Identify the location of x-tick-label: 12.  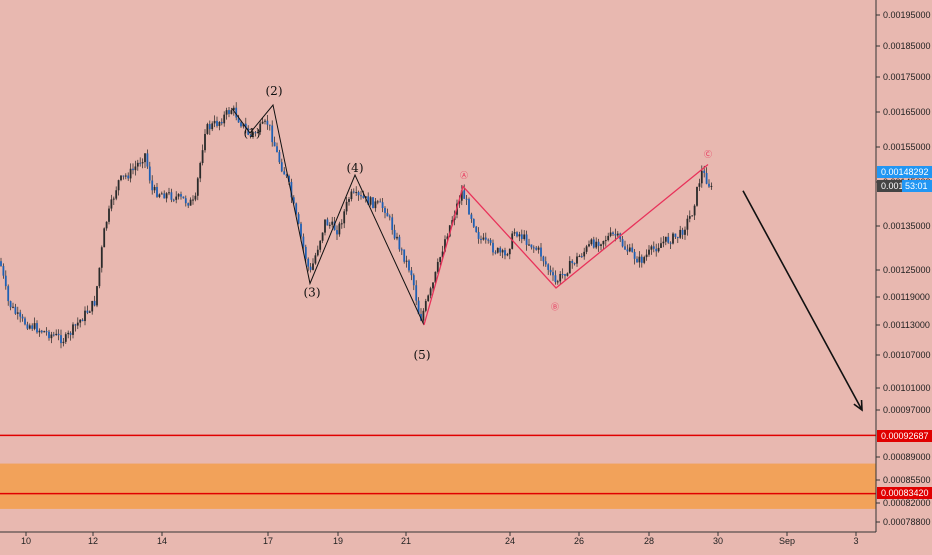
(93, 541).